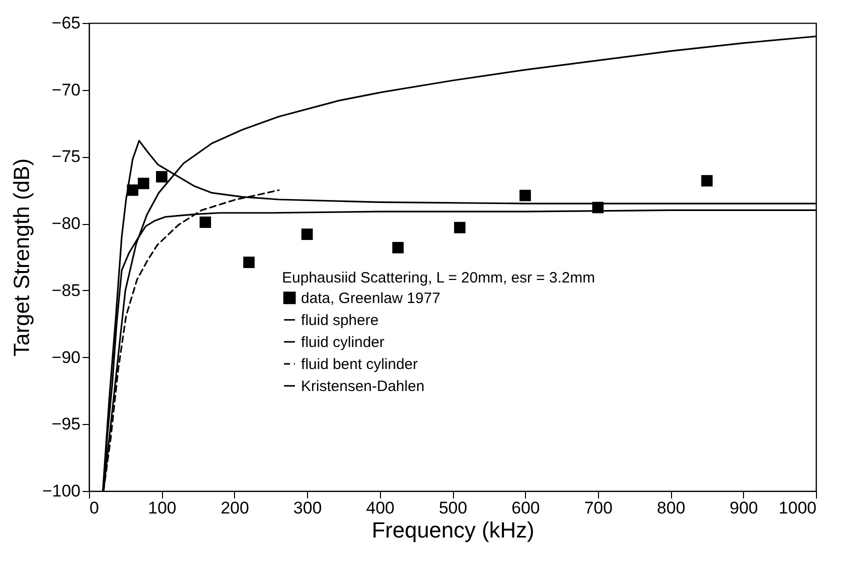  What do you see at coordinates (66, 290) in the screenshot?
I see `y-tick-label: −85` at bounding box center [66, 290].